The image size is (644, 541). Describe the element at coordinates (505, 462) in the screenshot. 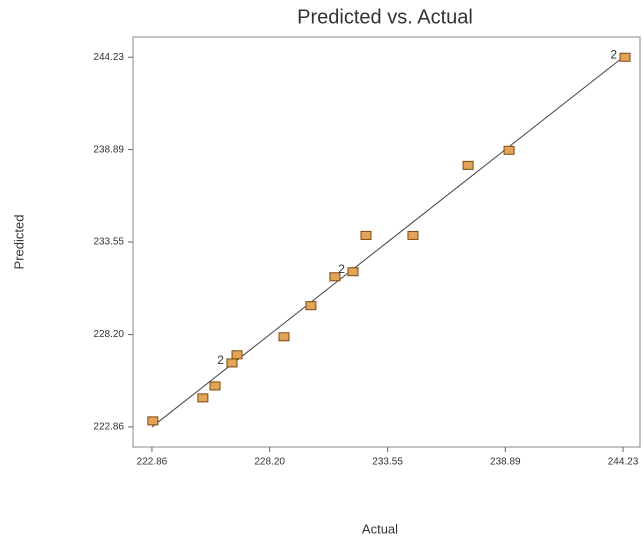

I see `x-tick-label: 238.89` at that location.